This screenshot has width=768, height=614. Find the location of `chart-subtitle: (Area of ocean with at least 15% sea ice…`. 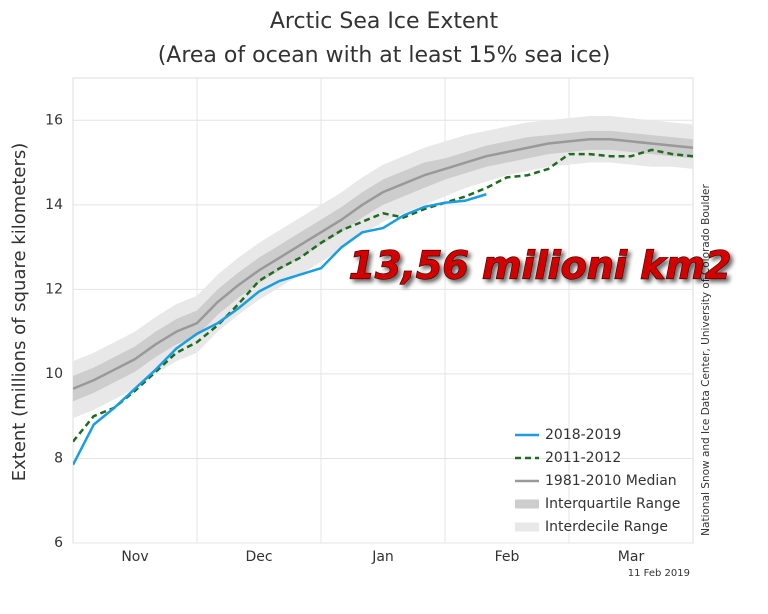

chart-subtitle: (Area of ocean with at least 15% sea ice… is located at coordinates (384, 55).